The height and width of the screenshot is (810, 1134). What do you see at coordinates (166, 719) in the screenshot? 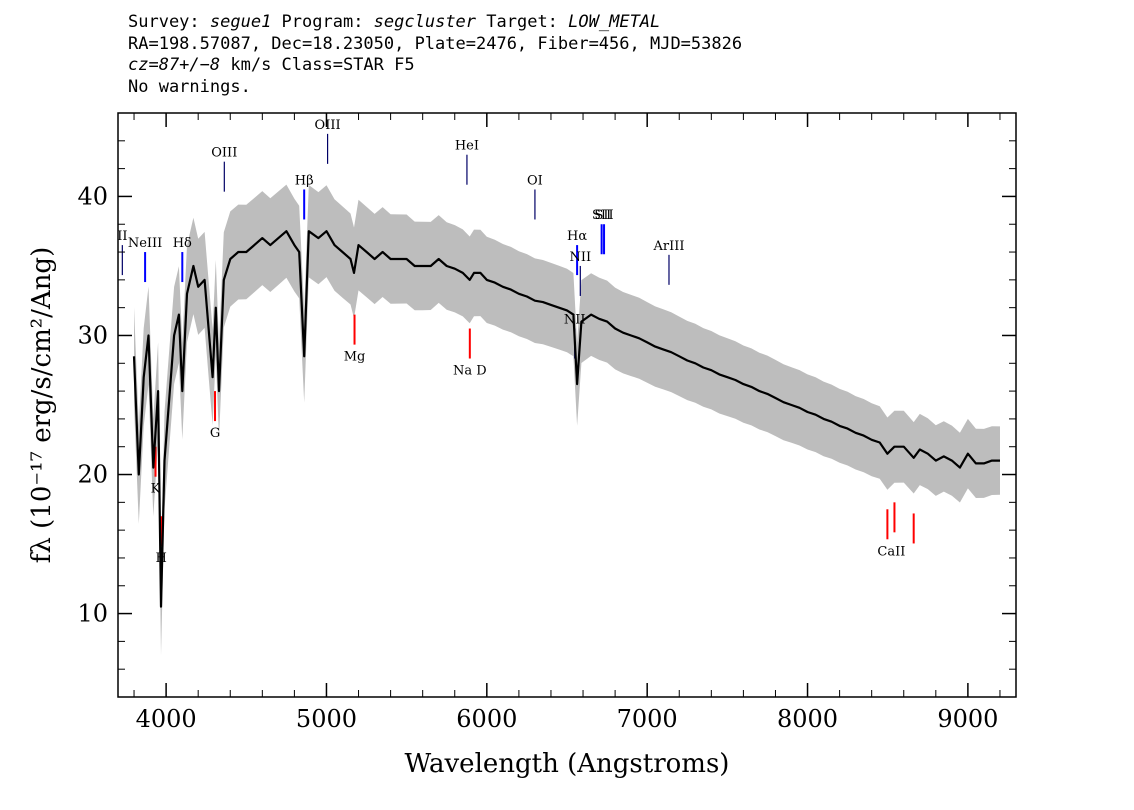
I see `x-tick-label: 4000` at bounding box center [166, 719].